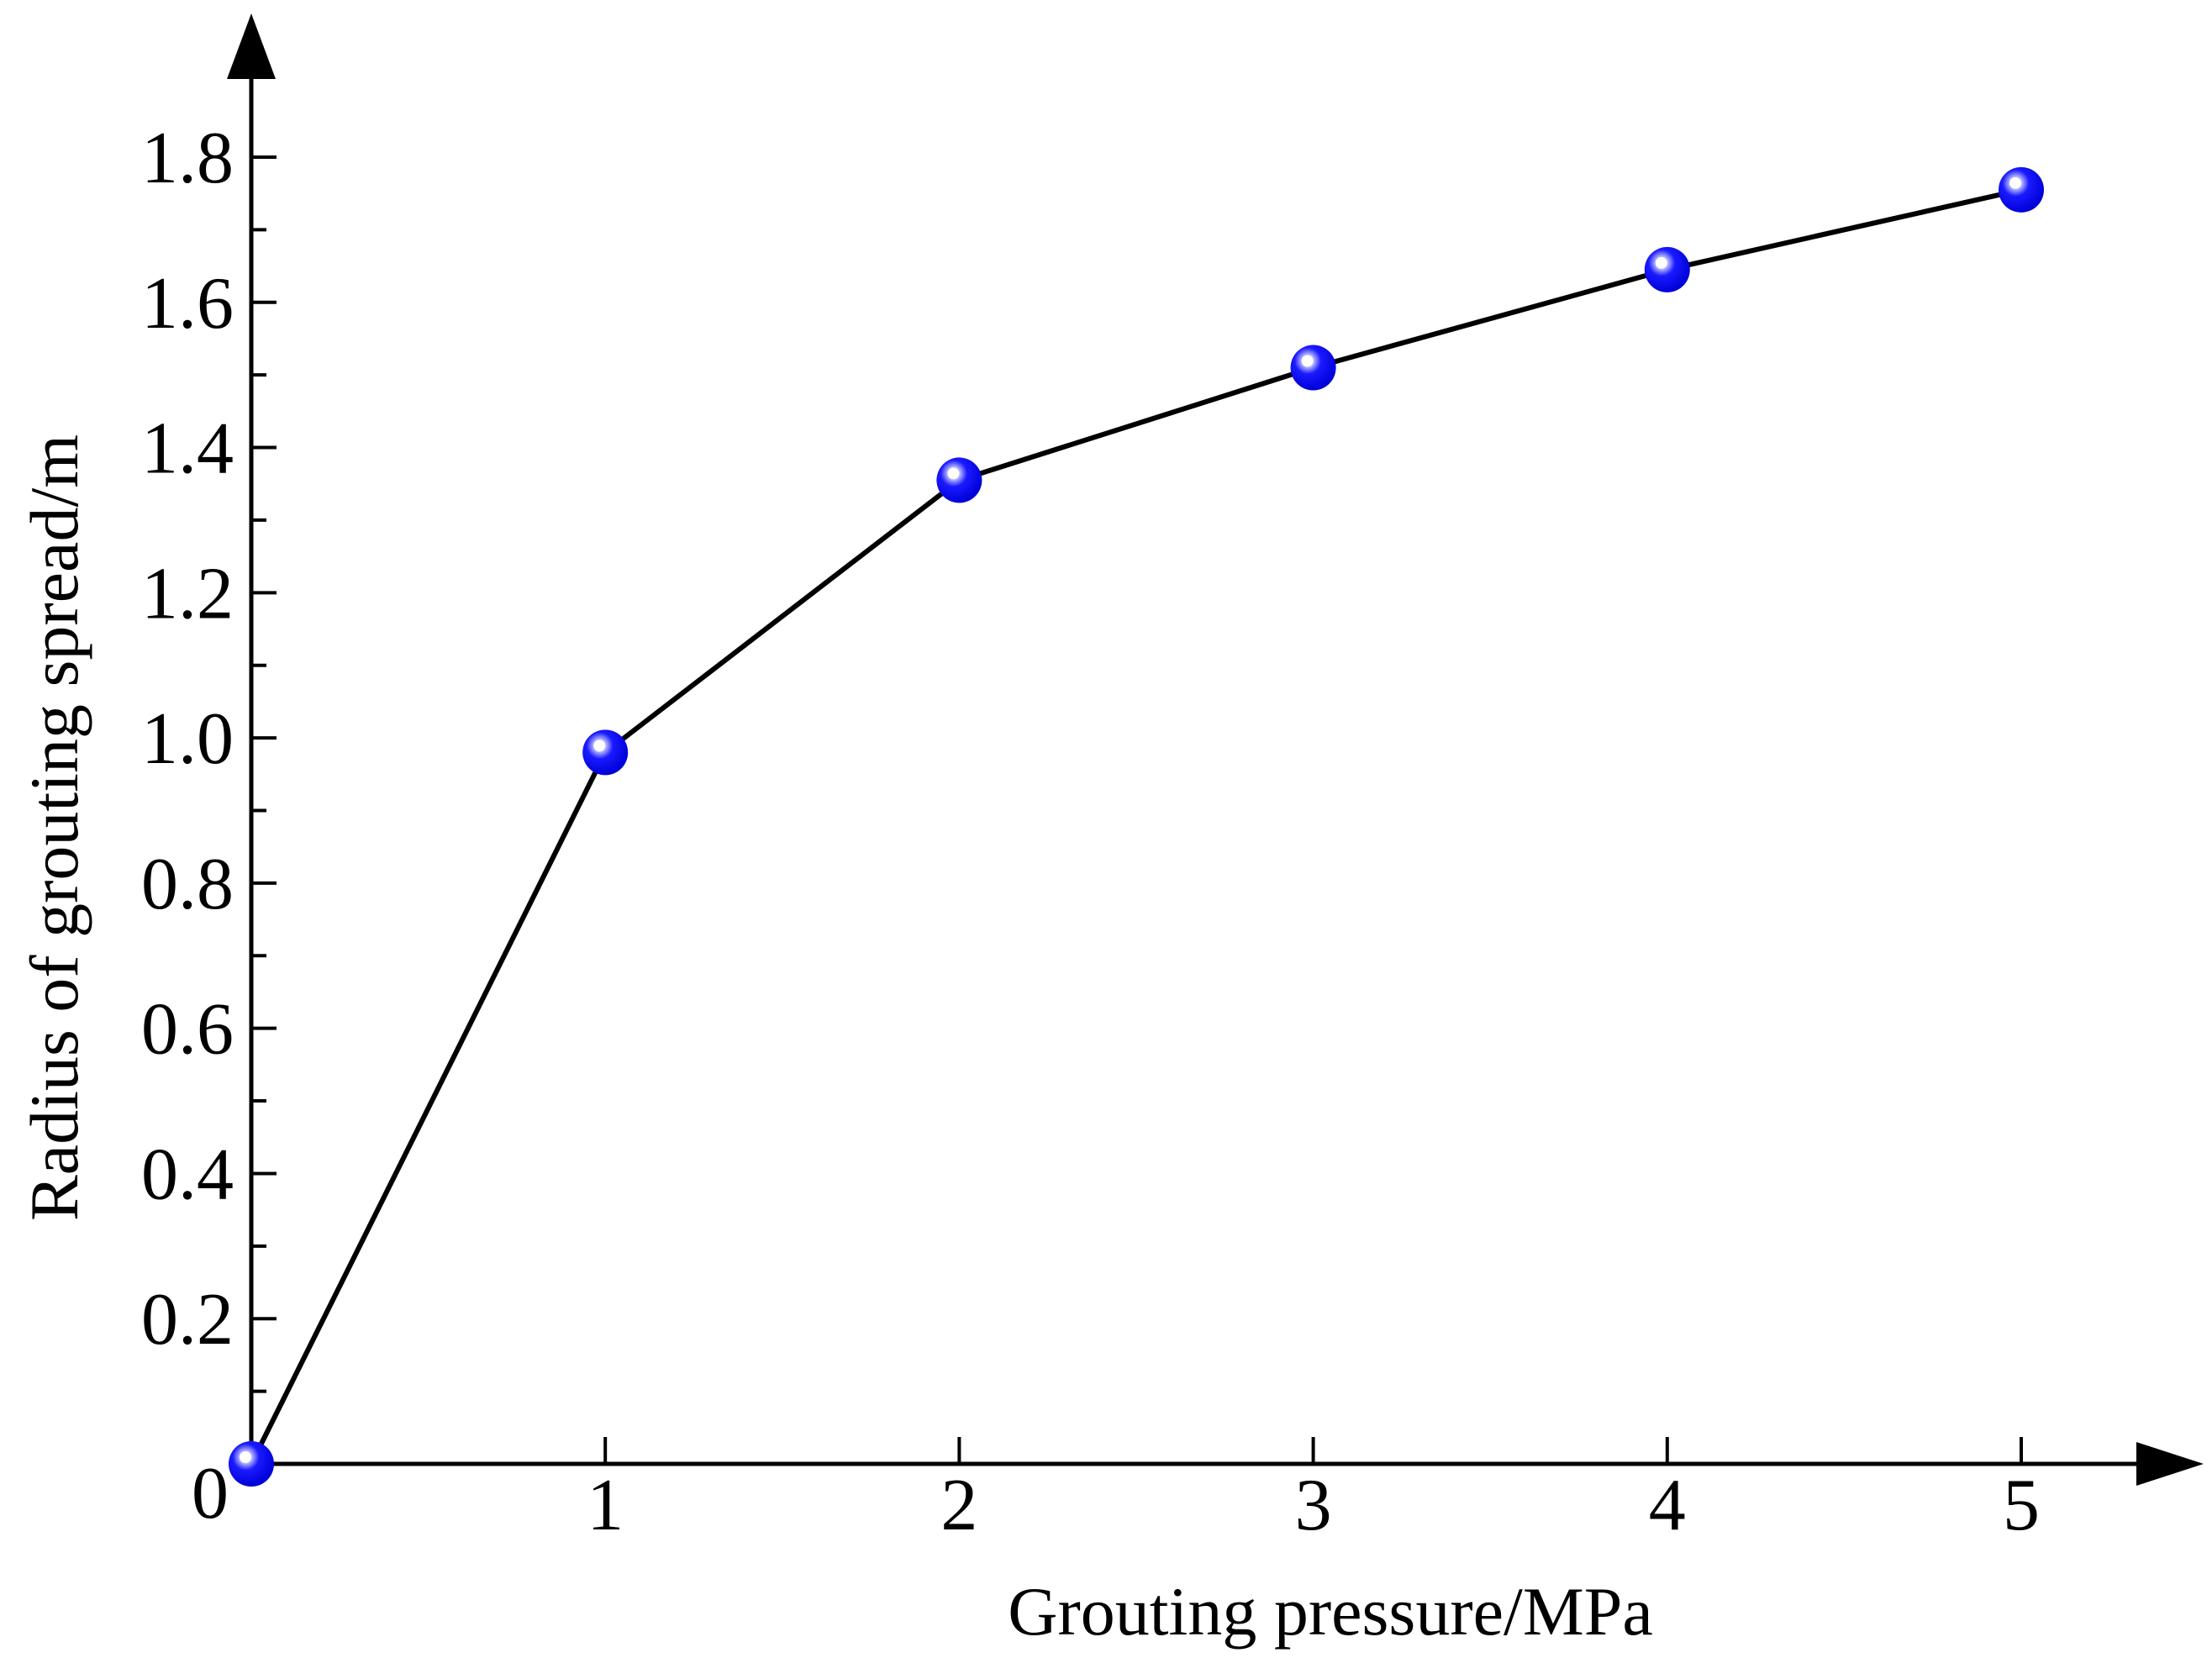 The image size is (2212, 1658). What do you see at coordinates (187, 1320) in the screenshot?
I see `y-tick-label: 0.2` at bounding box center [187, 1320].